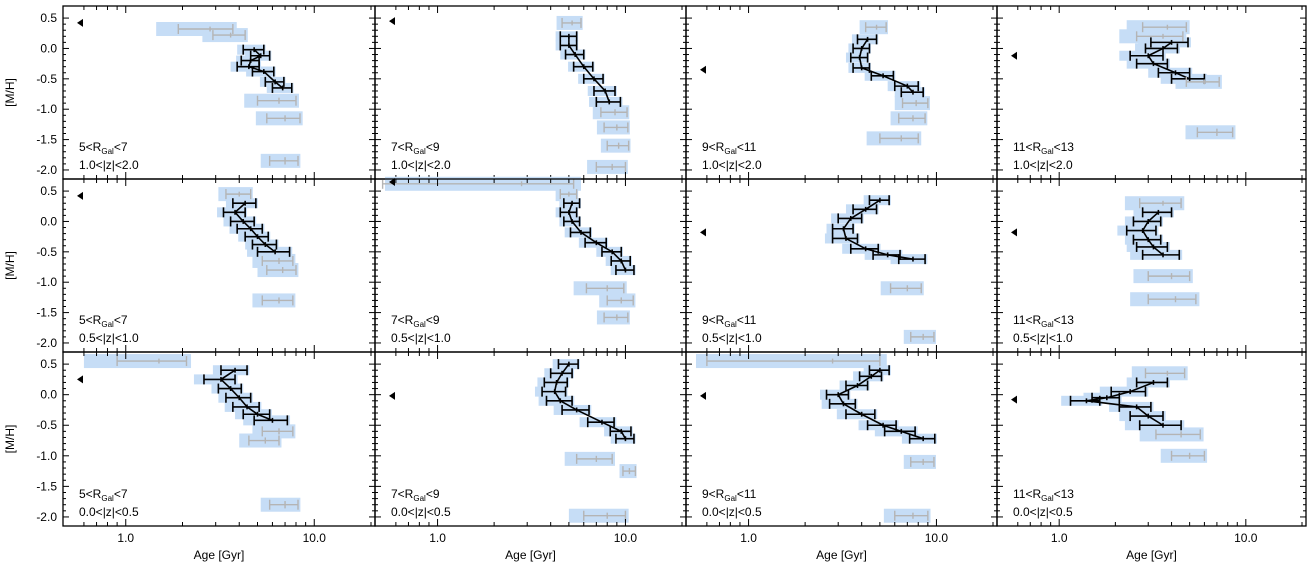 The height and width of the screenshot is (563, 1308). What do you see at coordinates (1151, 92) in the screenshot?
I see `panel-1-4: 11<RGal<13 1.0<|z|<2.0` at bounding box center [1151, 92].